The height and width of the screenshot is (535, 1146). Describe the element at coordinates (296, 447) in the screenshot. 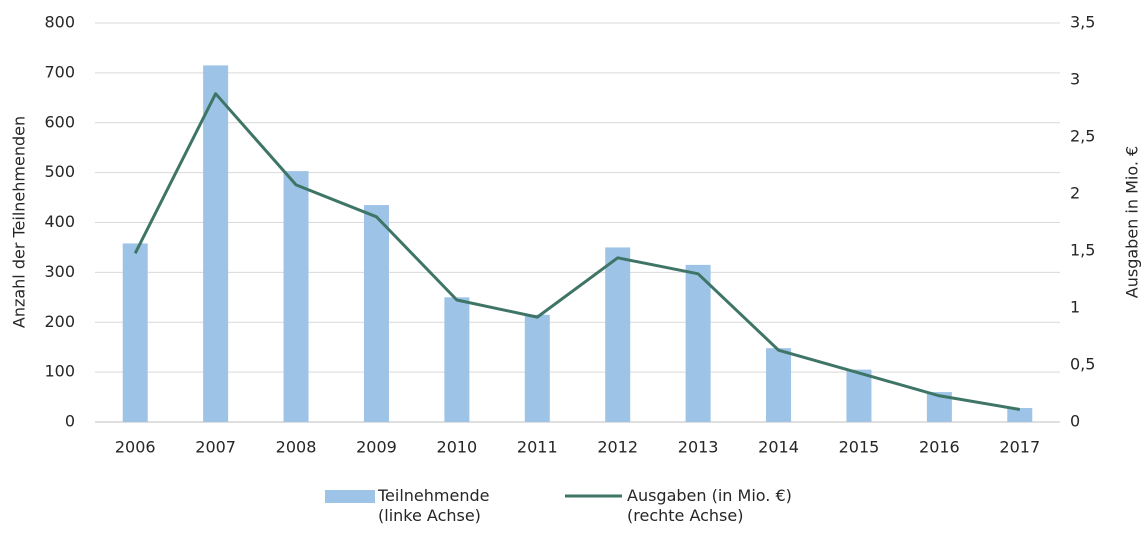

I see `x-tick-label: 2008` at that location.